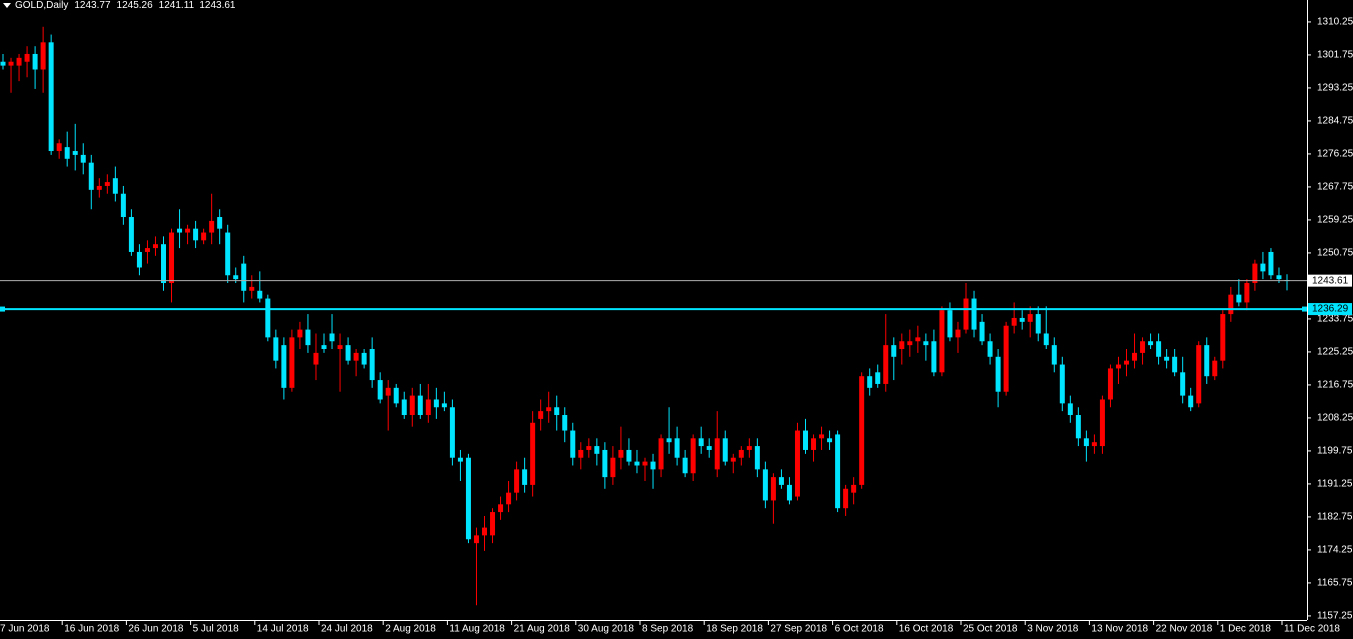  I want to click on price-label-box, so click(1330, 280).